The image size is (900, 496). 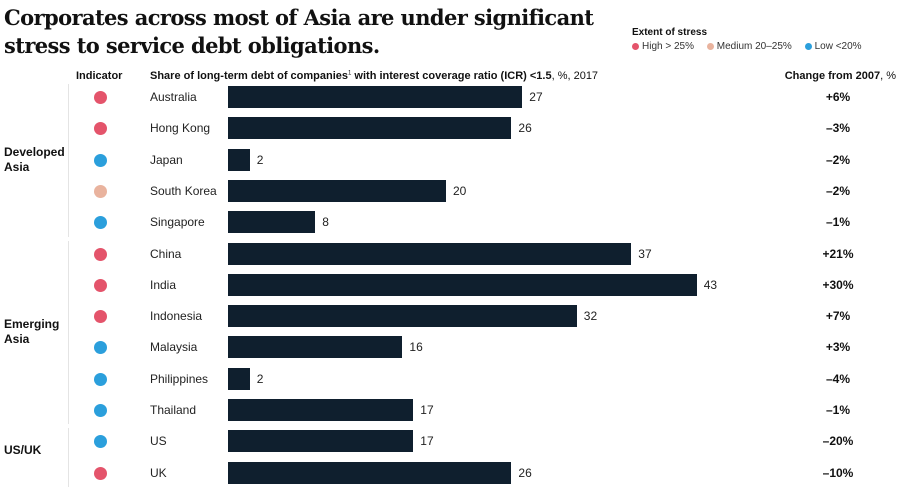 What do you see at coordinates (158, 472) in the screenshot?
I see `country-label: UK` at bounding box center [158, 472].